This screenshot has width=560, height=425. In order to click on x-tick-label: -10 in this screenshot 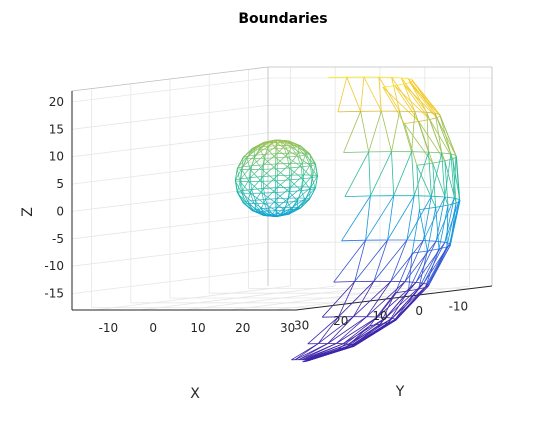, I will do `click(459, 306)`.